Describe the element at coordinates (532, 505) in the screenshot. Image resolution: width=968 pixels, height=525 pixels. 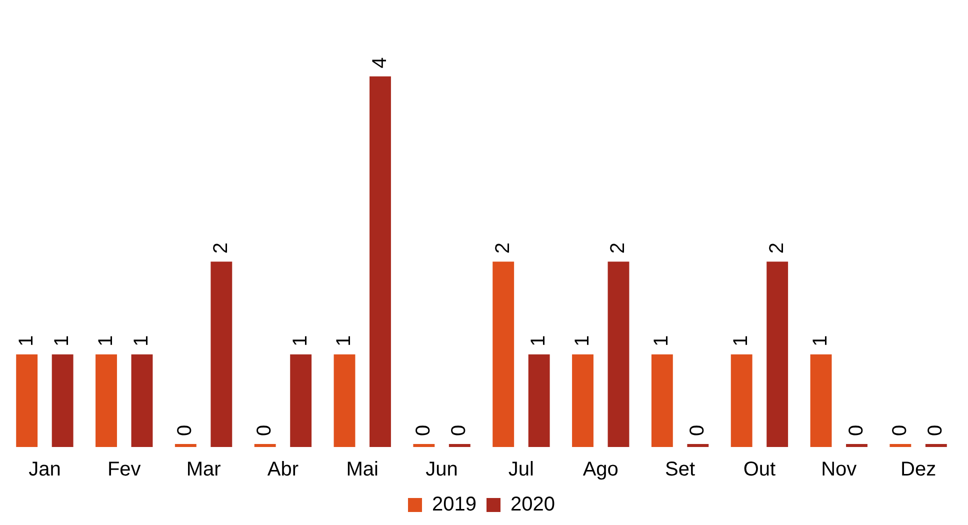
I see `legend-label: 2020` at that location.